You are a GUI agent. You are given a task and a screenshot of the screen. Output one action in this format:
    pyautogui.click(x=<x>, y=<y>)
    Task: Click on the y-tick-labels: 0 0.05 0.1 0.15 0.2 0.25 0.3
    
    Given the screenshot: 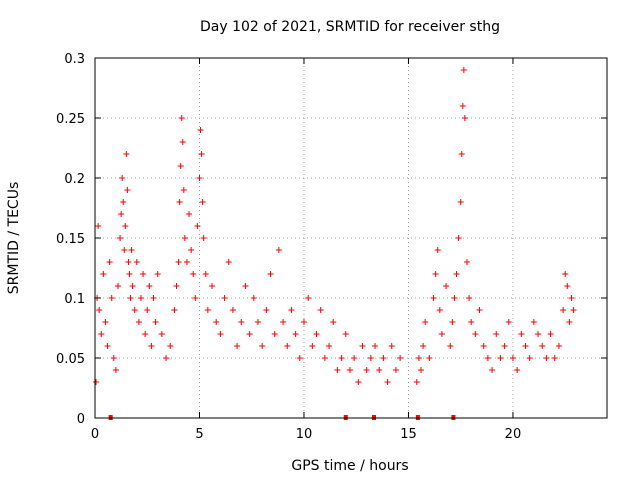 What is the action you would take?
    pyautogui.click(x=70, y=239)
    